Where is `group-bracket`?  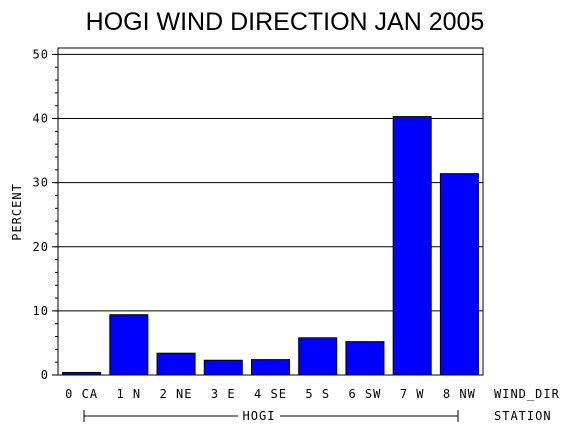
group-bracket is located at coordinates (271, 416).